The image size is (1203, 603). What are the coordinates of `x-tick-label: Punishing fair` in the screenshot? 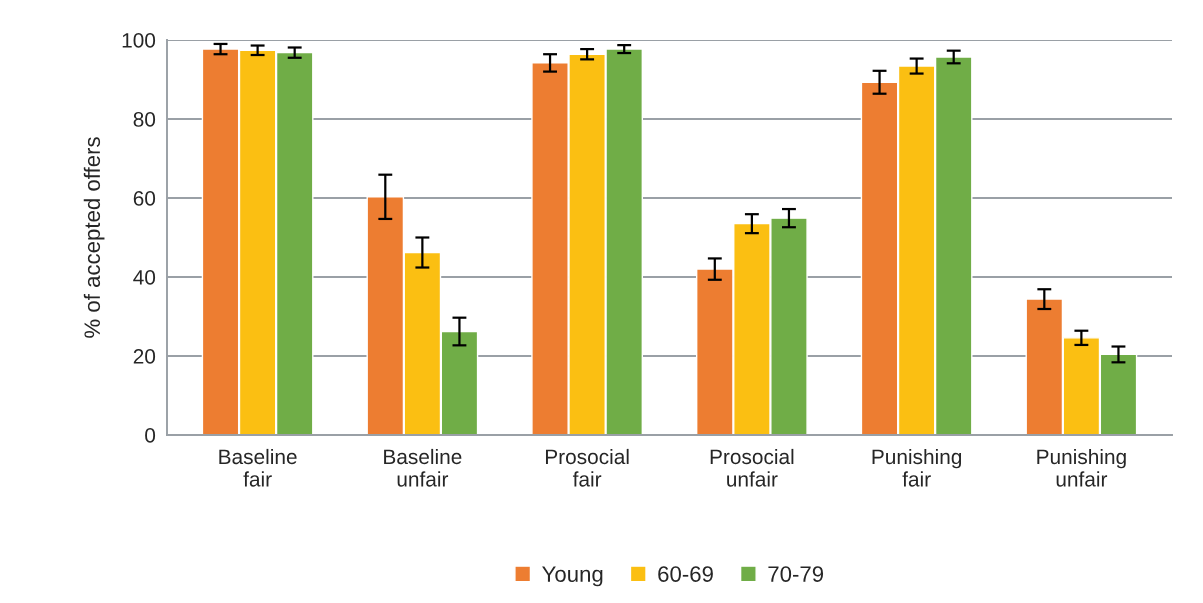 It's located at (917, 467).